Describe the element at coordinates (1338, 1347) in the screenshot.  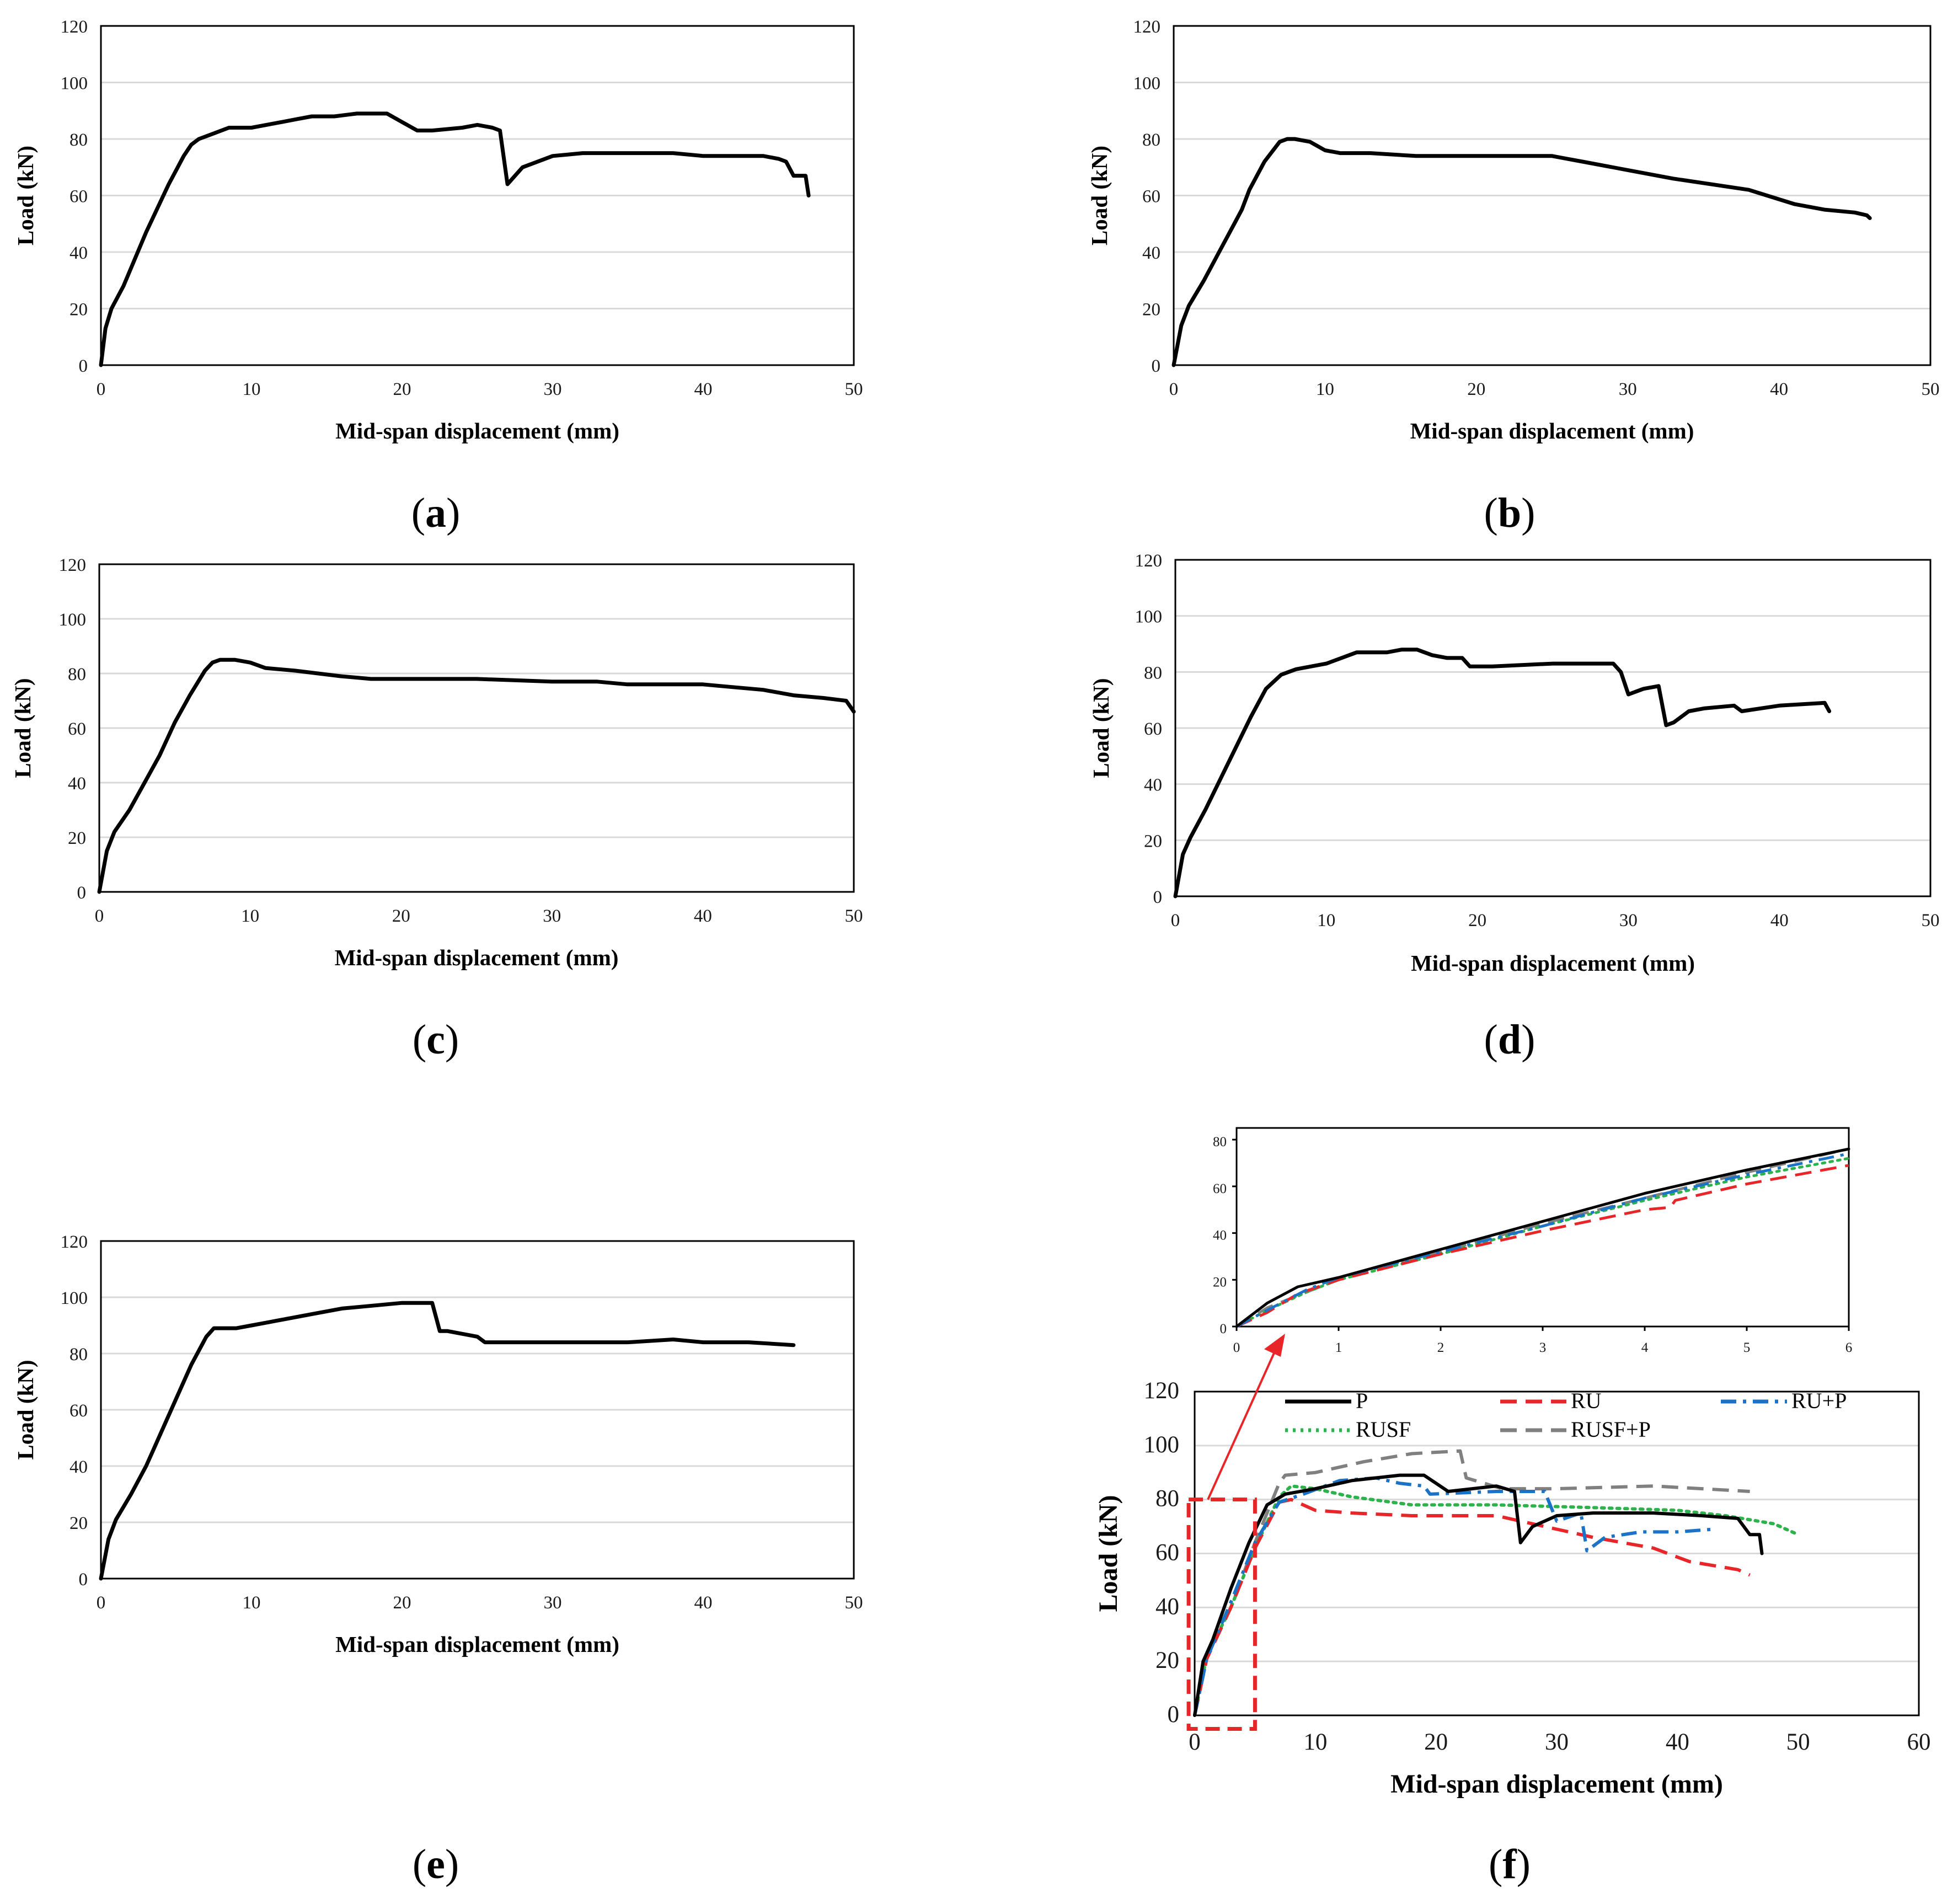
I see `x-tick-label: 1` at that location.